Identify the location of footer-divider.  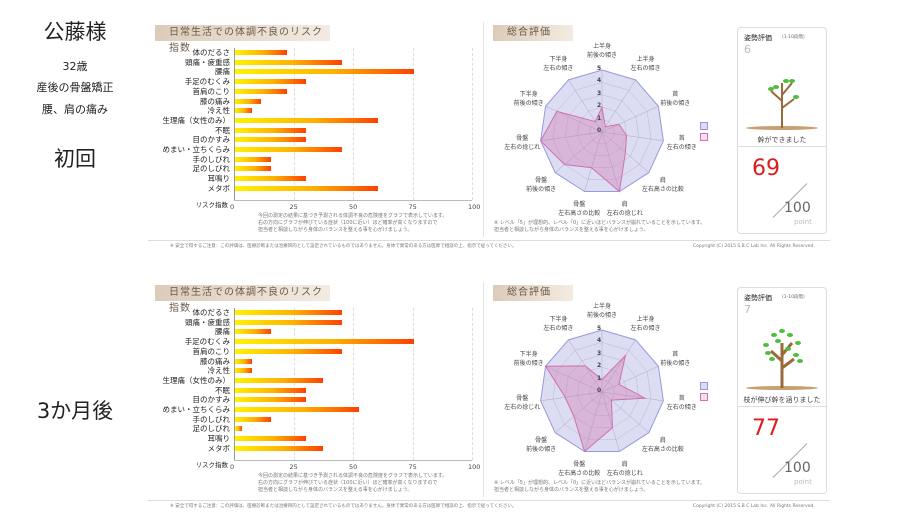
(489, 500).